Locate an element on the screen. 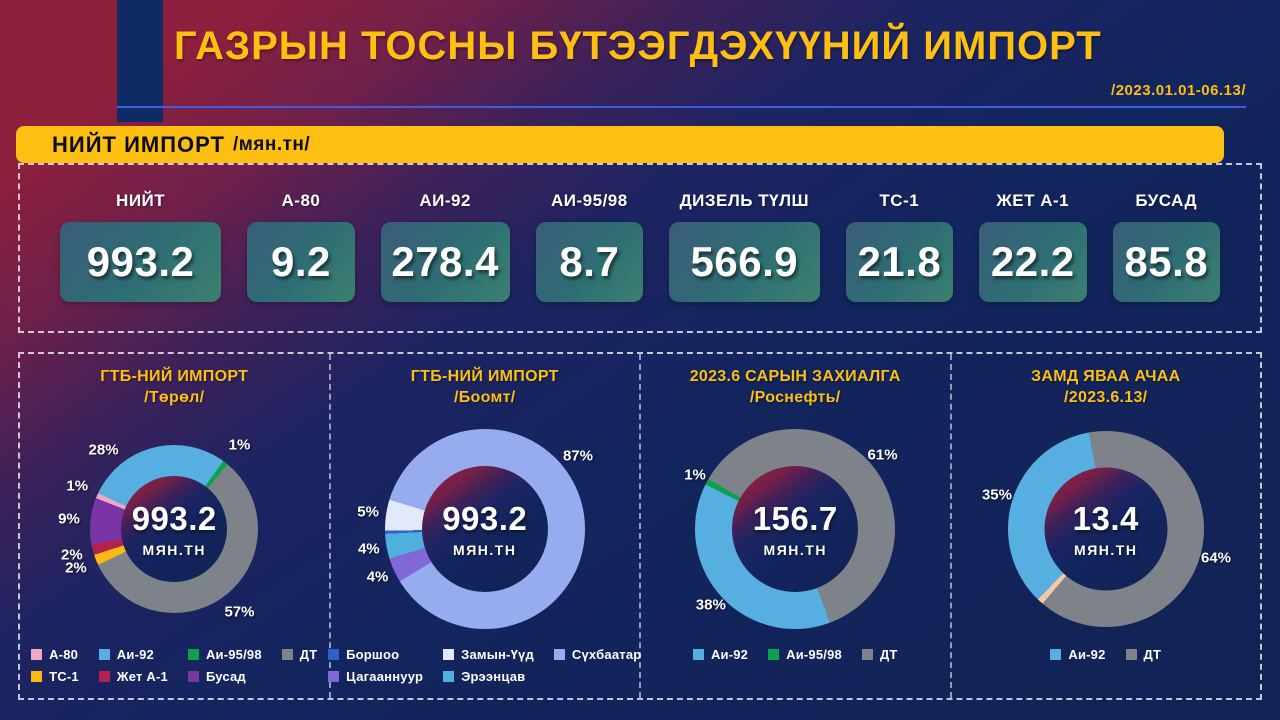 The height and width of the screenshot is (720, 1280). legend-label: Бусад is located at coordinates (225, 676).